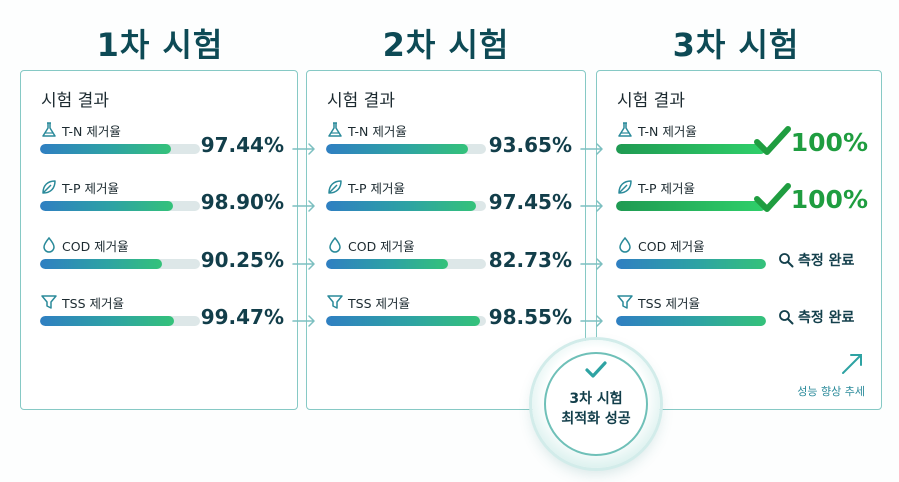  I want to click on metric-row: T-P 제거율 97.45%, so click(446, 196).